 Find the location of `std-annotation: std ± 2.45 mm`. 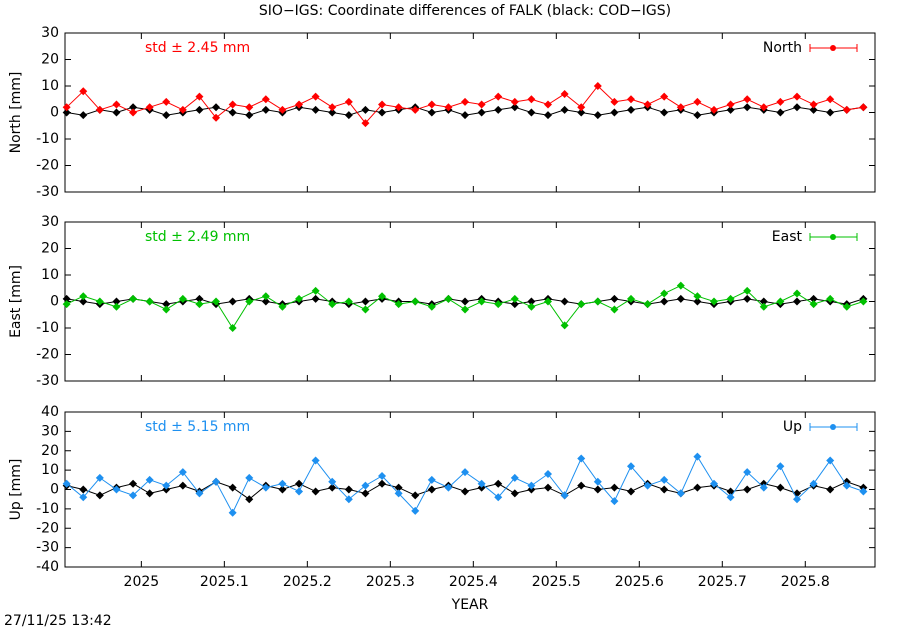

std-annotation: std ± 2.45 mm is located at coordinates (197, 48).